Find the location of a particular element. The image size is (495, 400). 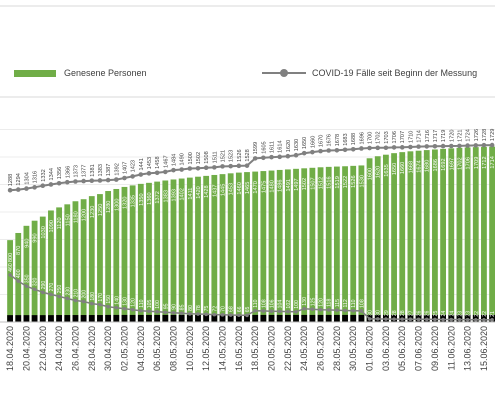

data-label-total: 1717 is located at coordinates (436, 136).